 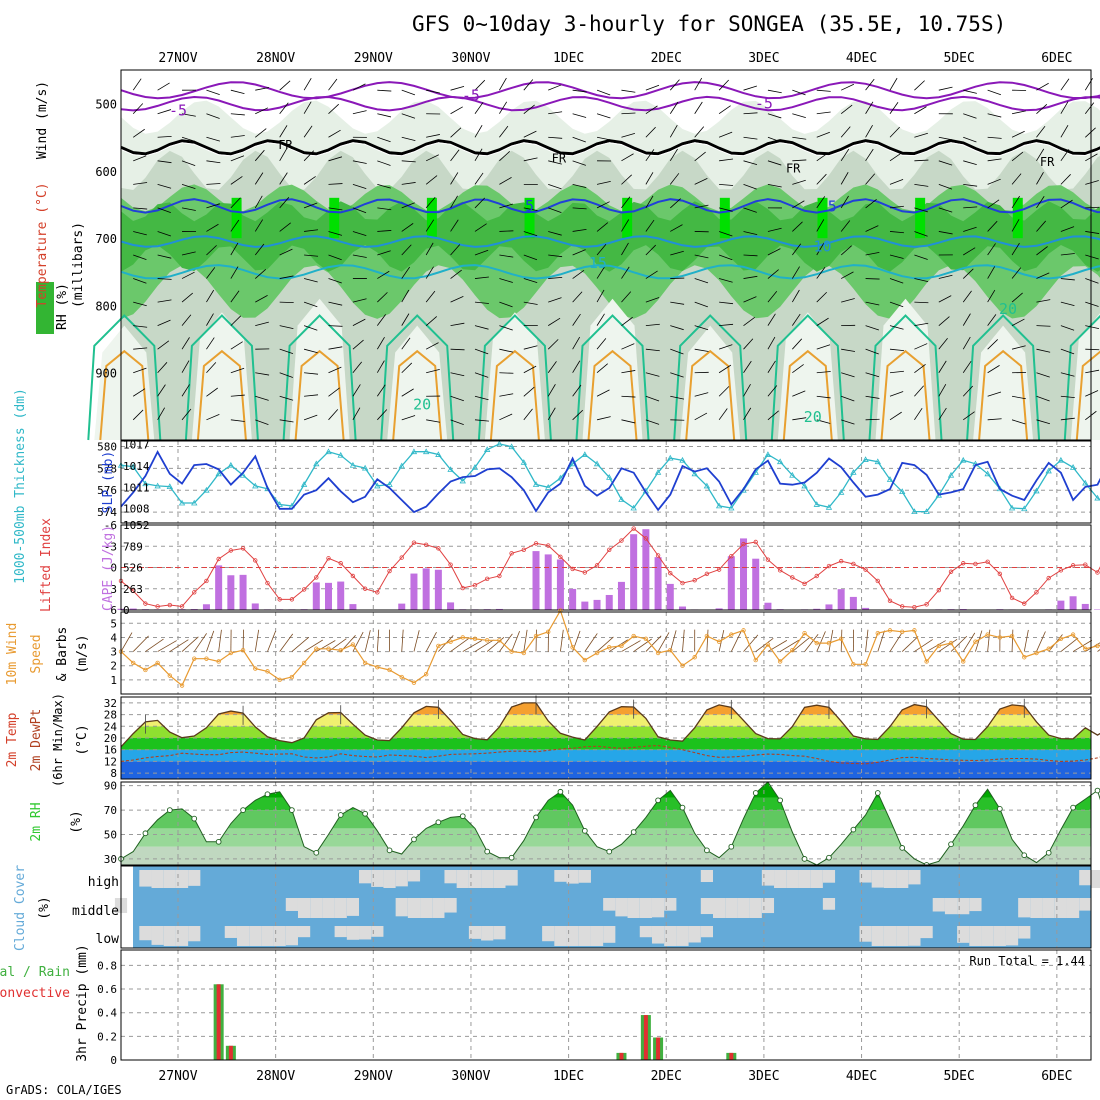 What do you see at coordinates (178, 110) in the screenshot?
I see `contour-label: -5` at bounding box center [178, 110].